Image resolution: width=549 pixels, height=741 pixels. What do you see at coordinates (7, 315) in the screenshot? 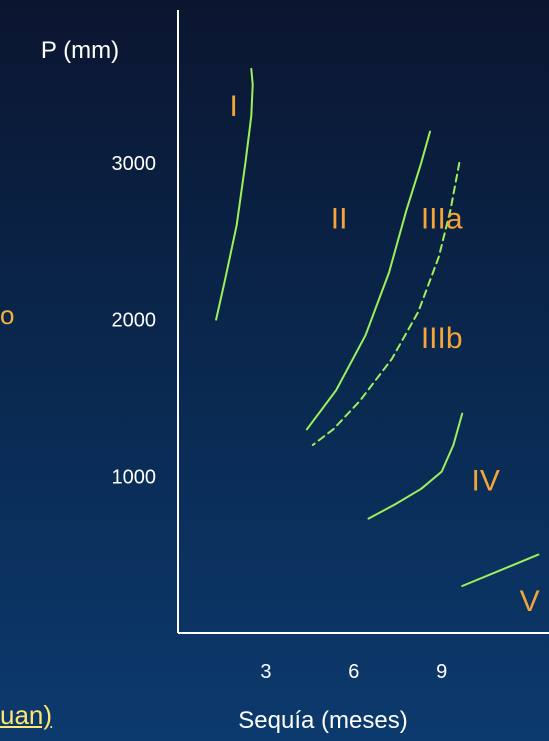
I see `left-fragment-orange-text: o` at bounding box center [7, 315].